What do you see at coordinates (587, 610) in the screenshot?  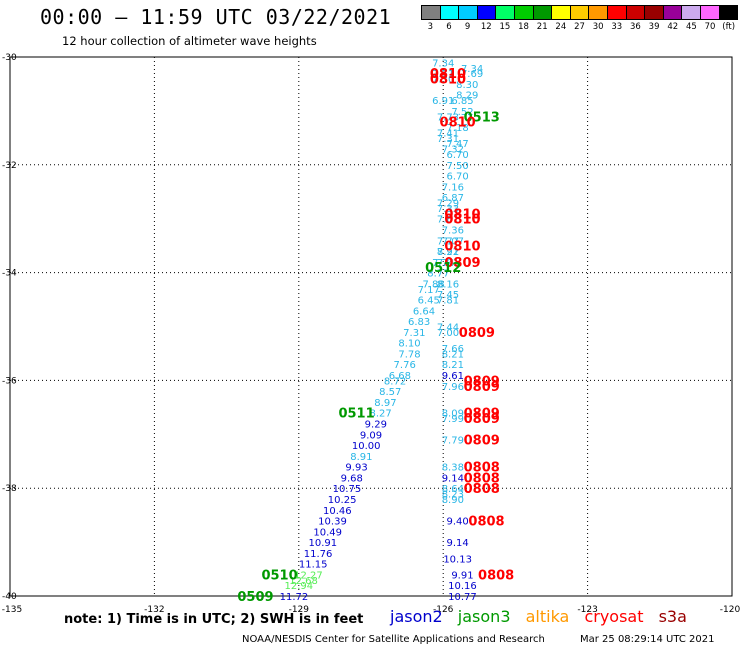 I see `lon-tick-label: -123` at bounding box center [587, 610].